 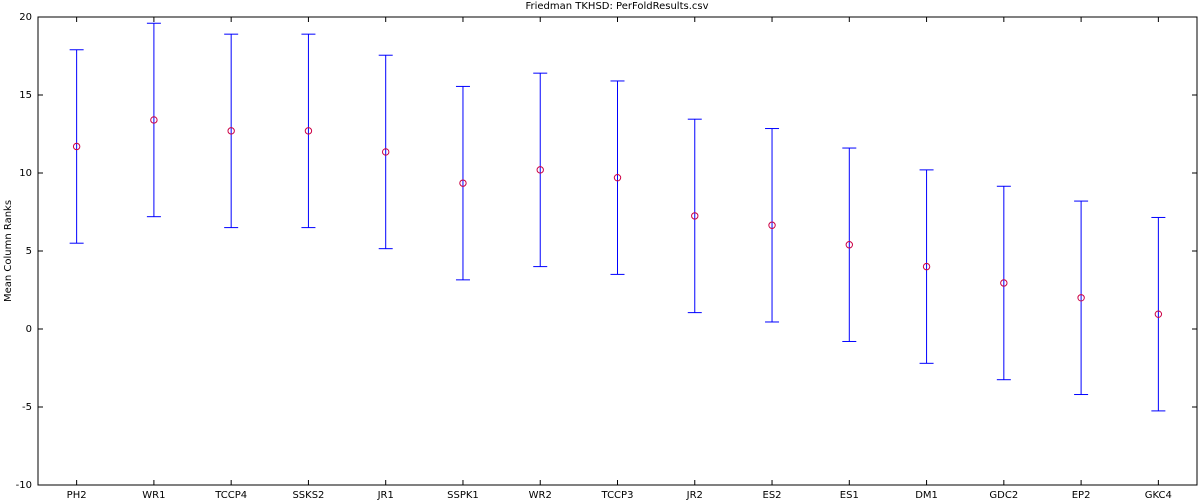 I want to click on y-tick-label: 0, so click(x=29, y=329).